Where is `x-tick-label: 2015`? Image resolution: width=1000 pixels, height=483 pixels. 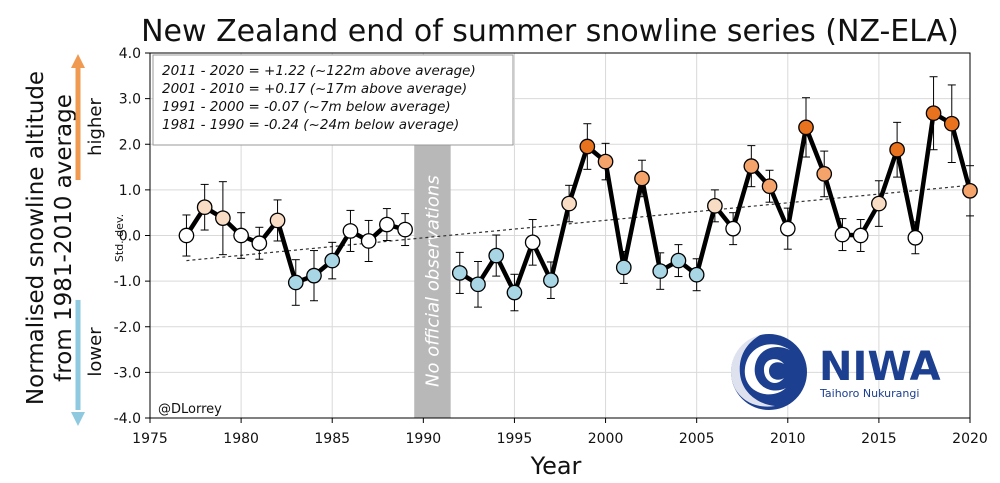 x-tick-label: 2015 is located at coordinates (879, 439).